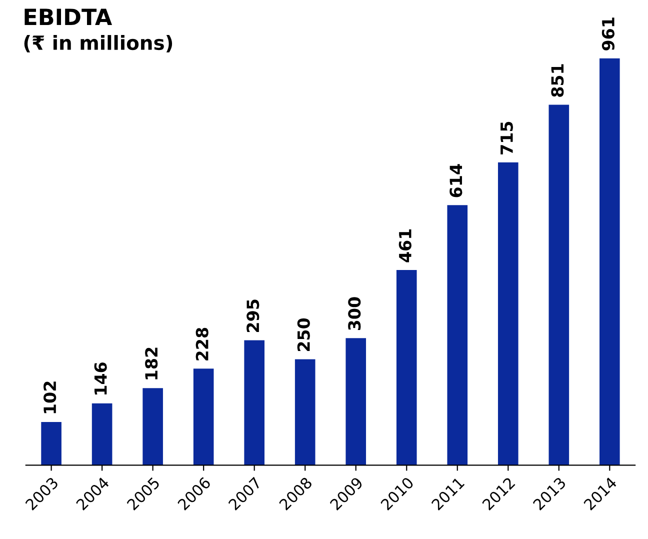 The image size is (648, 539). Describe the element at coordinates (50, 398) in the screenshot. I see `data-label: 102` at that location.